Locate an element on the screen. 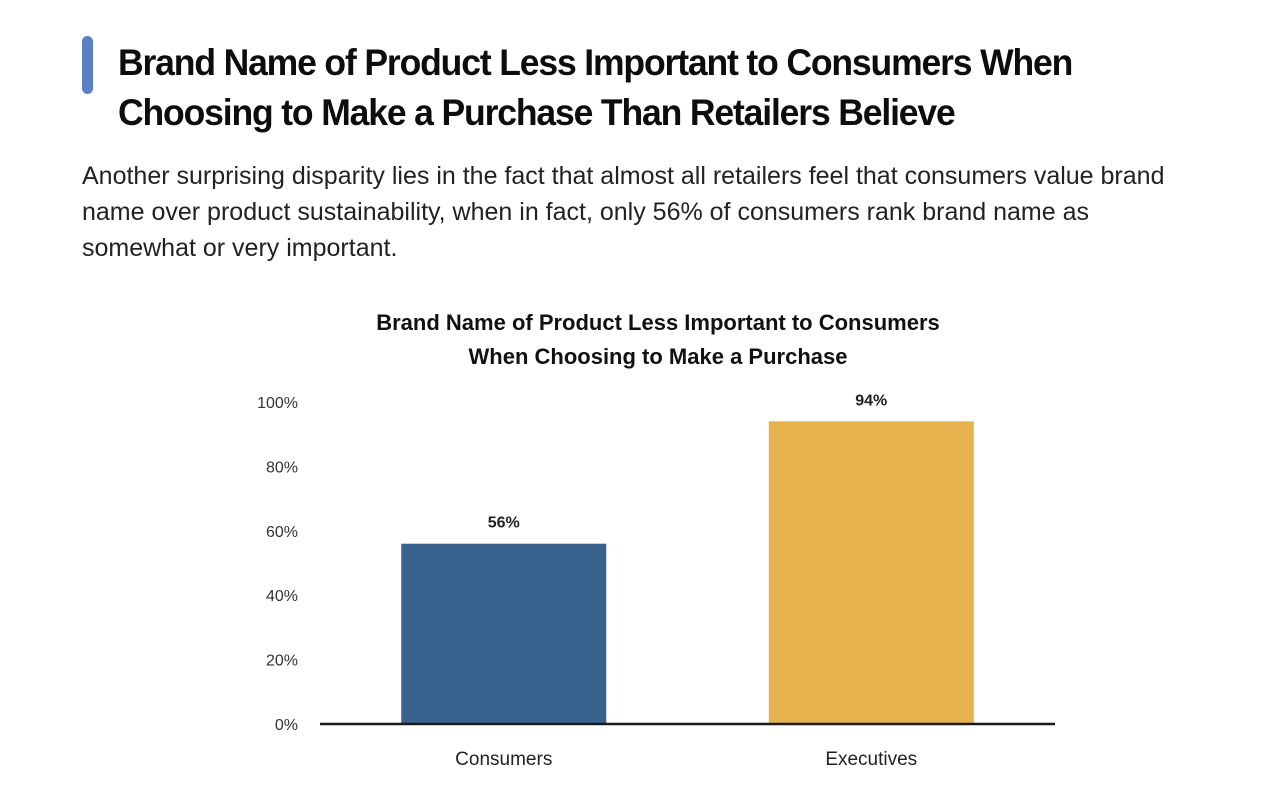 This screenshot has height=793, width=1287. y-axis-ticks: 0% 20% 40% 60% 80% 100% is located at coordinates (277, 564).